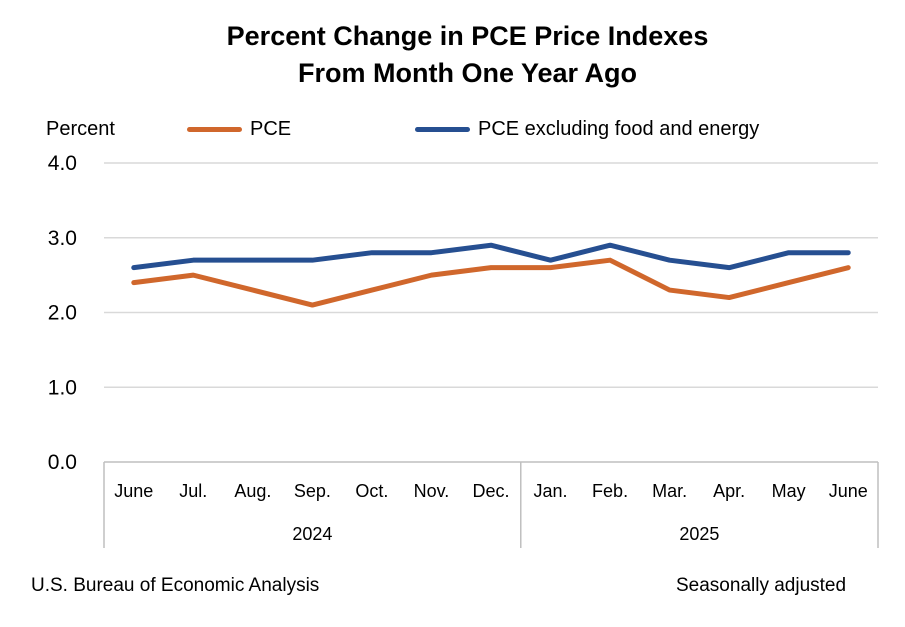 The height and width of the screenshot is (627, 905). What do you see at coordinates (80, 129) in the screenshot?
I see `y-axis-label: Percent` at bounding box center [80, 129].